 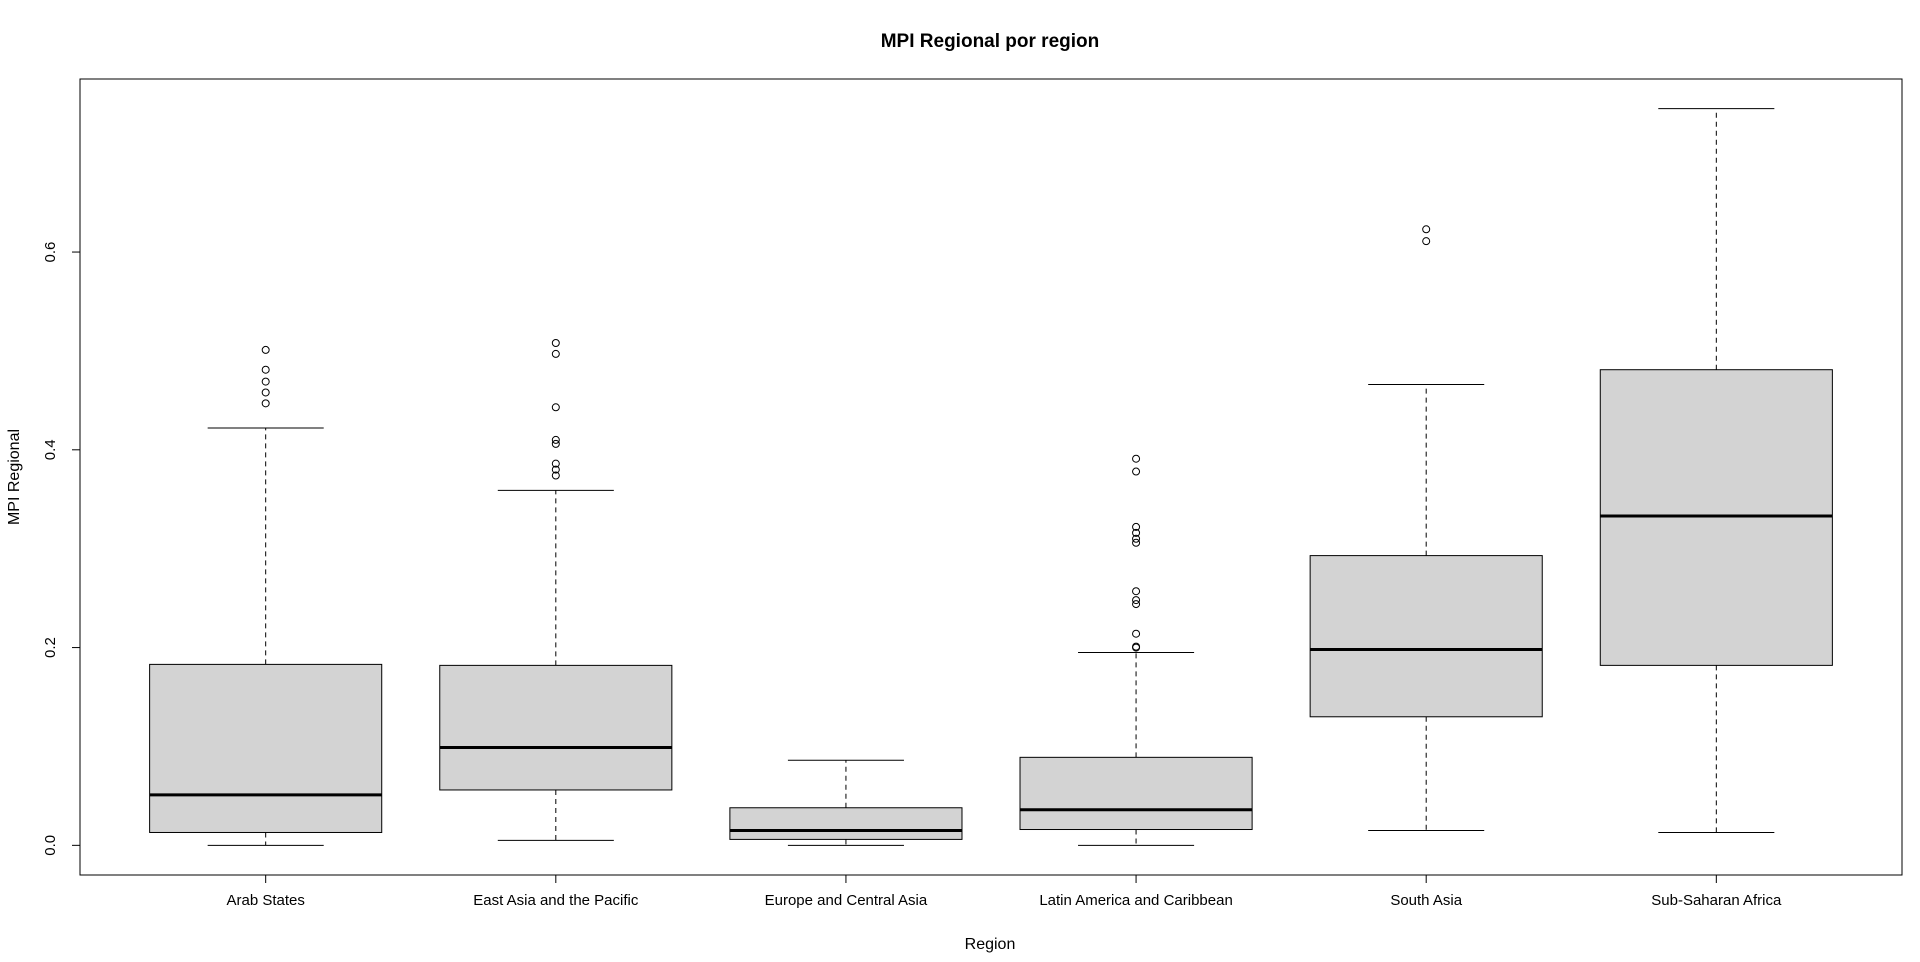 I want to click on box-south-asia, so click(x=1426, y=528).